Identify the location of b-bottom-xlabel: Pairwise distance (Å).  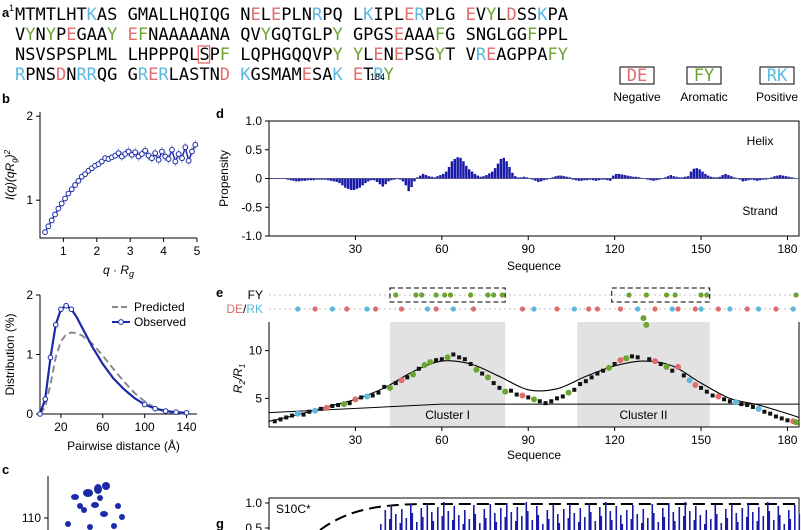
(123, 445).